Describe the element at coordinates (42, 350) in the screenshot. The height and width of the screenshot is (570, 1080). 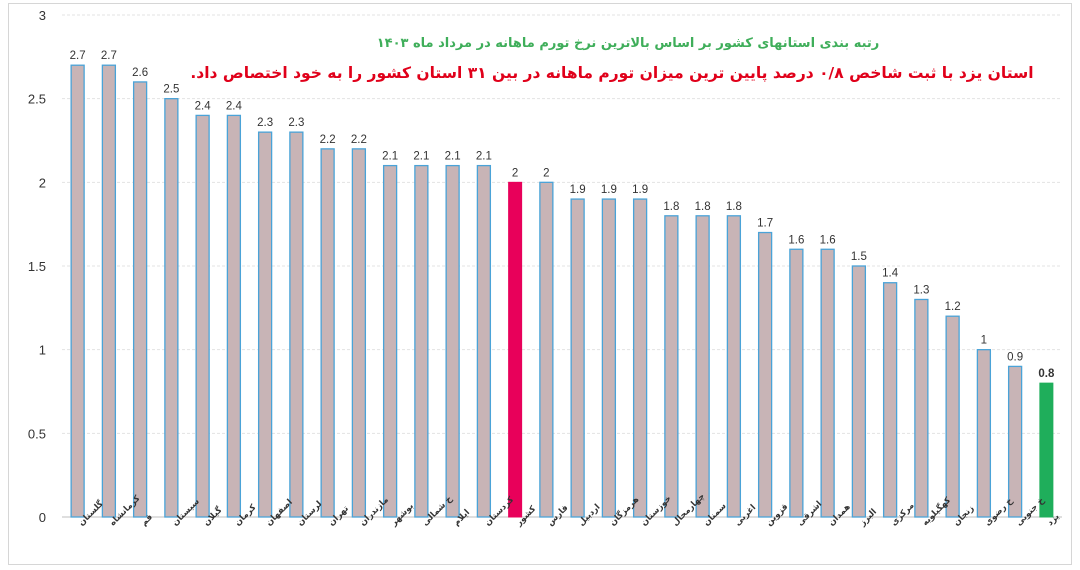
I see `y-tick-label: 1` at that location.